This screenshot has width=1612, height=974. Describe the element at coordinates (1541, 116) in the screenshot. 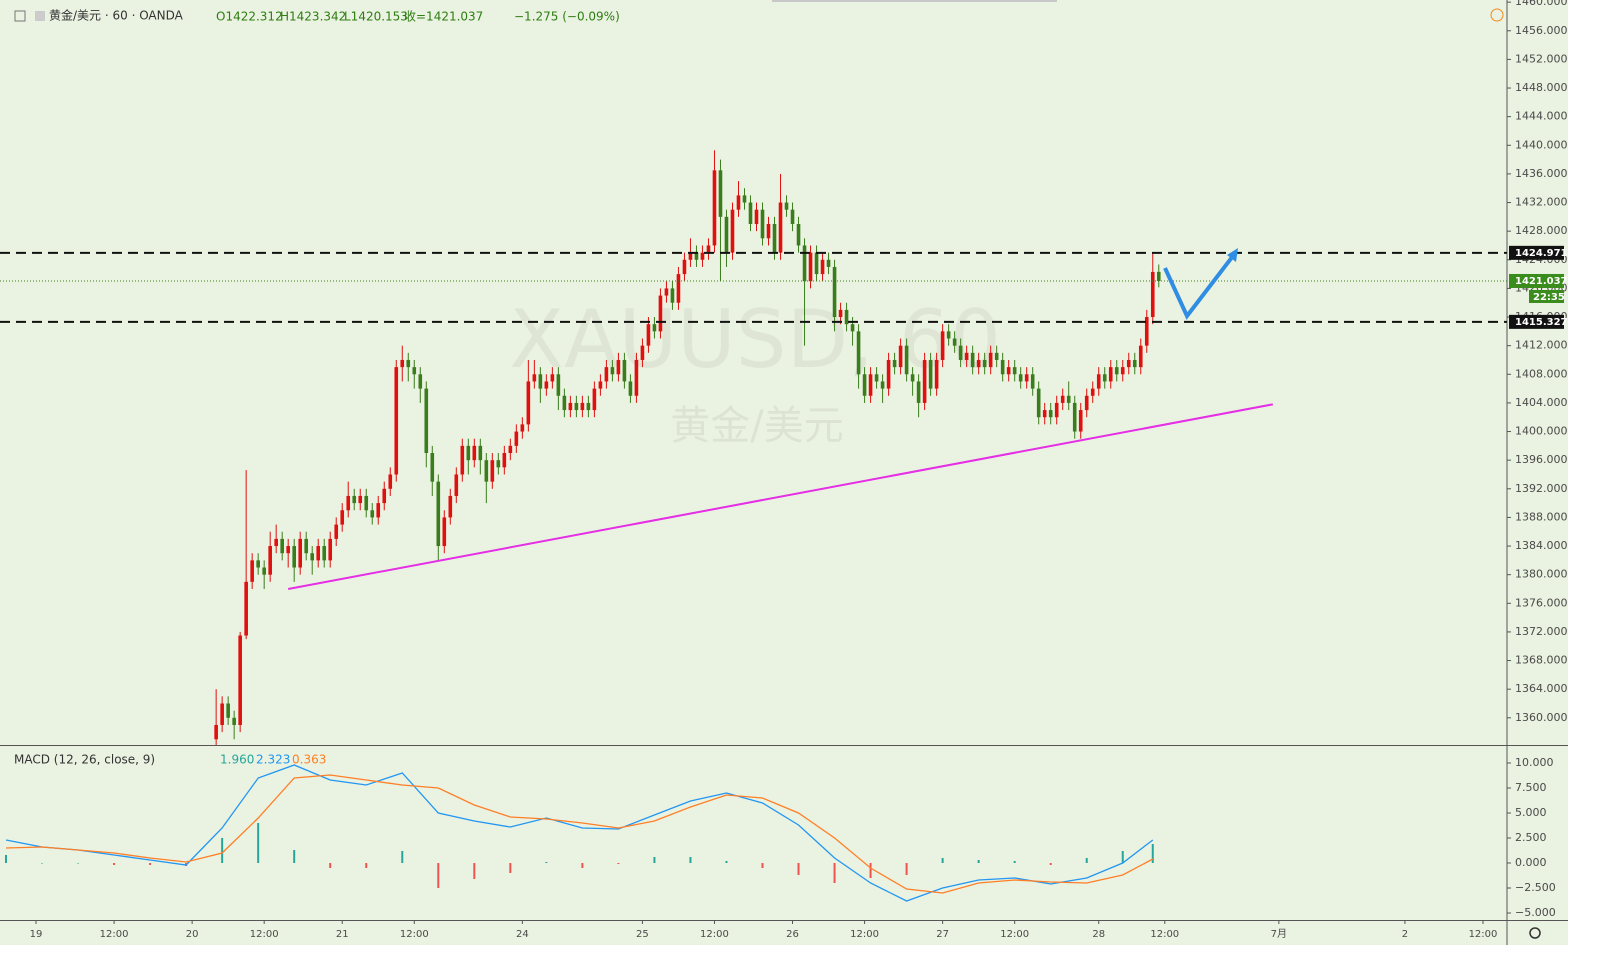

I see `y-tick-label: 1444.000` at that location.